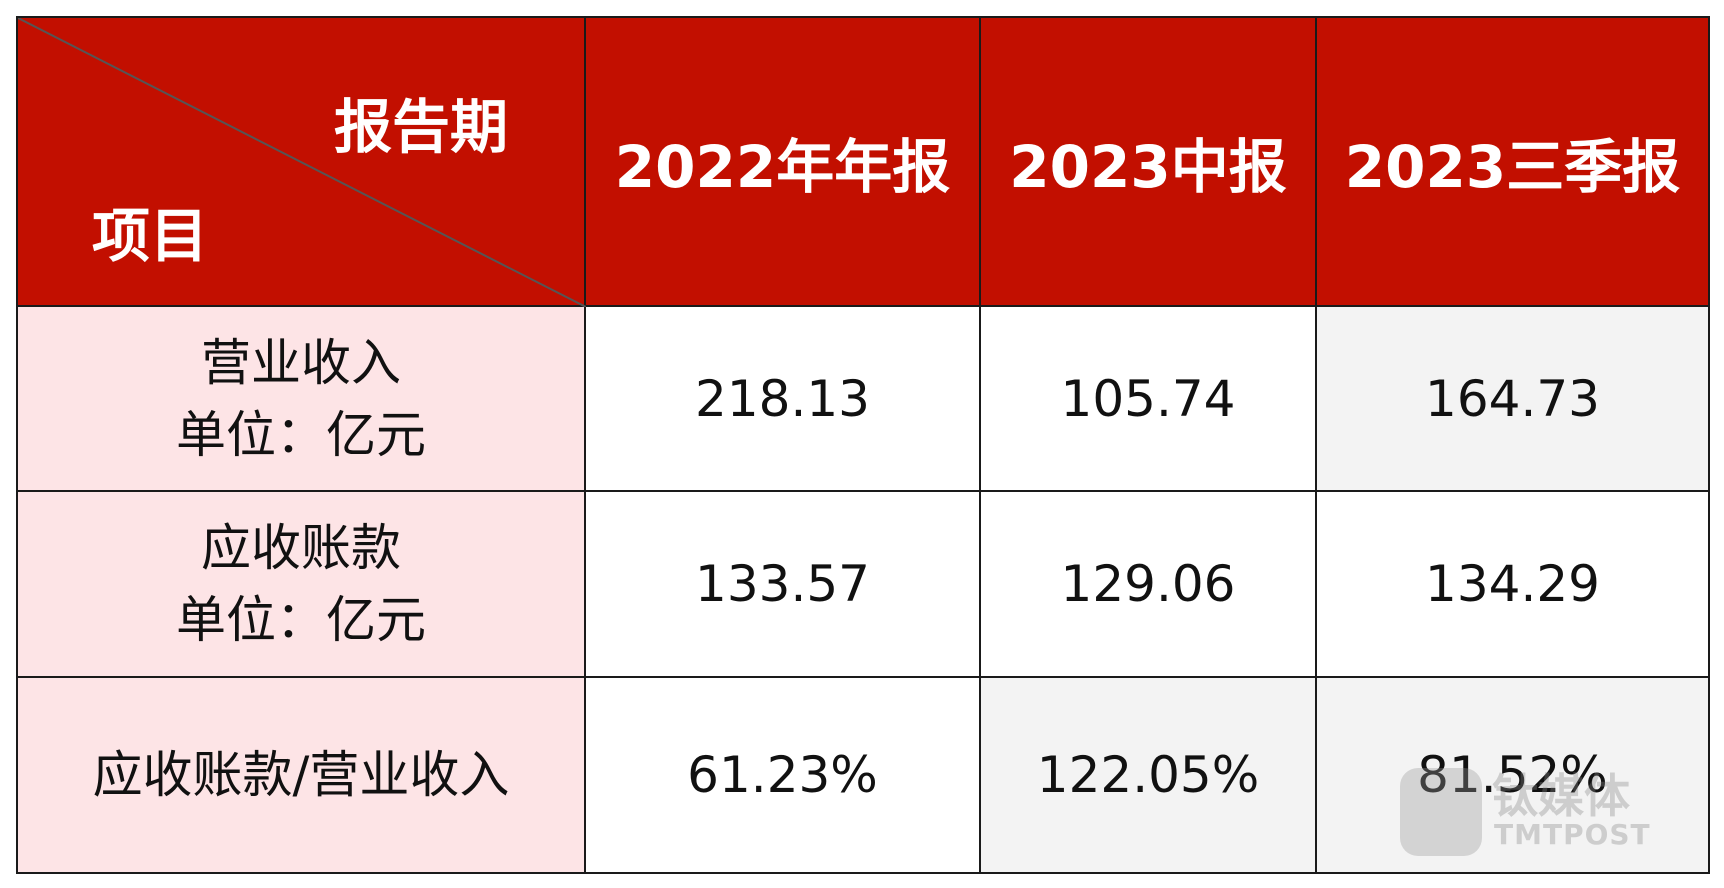  I want to click on corner-cell: 报告期 项目, so click(301, 161).